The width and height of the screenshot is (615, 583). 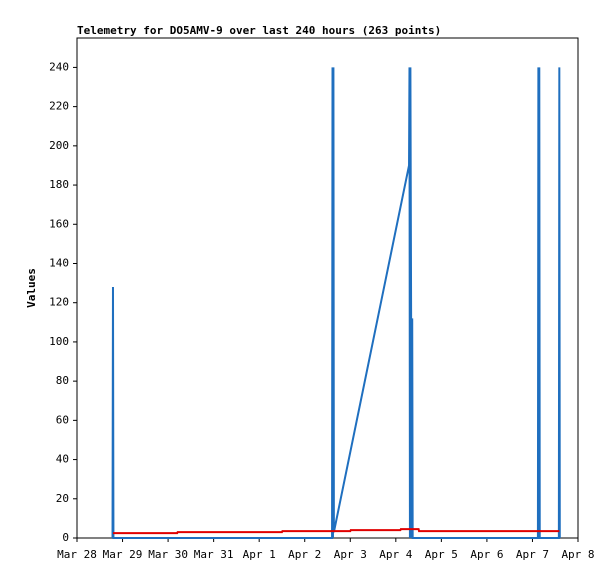 I want to click on x-tick-label: Apr 1, so click(x=259, y=554).